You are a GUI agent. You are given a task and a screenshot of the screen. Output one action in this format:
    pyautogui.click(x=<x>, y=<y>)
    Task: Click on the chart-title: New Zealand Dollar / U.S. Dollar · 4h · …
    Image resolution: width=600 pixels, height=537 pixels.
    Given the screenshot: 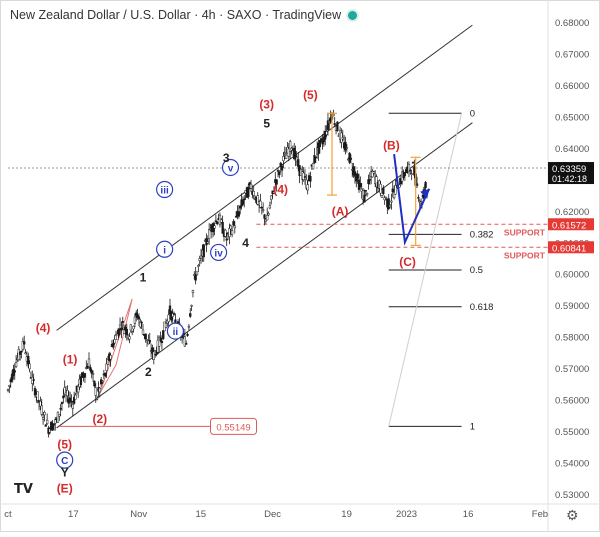 What is the action you would take?
    pyautogui.click(x=176, y=15)
    